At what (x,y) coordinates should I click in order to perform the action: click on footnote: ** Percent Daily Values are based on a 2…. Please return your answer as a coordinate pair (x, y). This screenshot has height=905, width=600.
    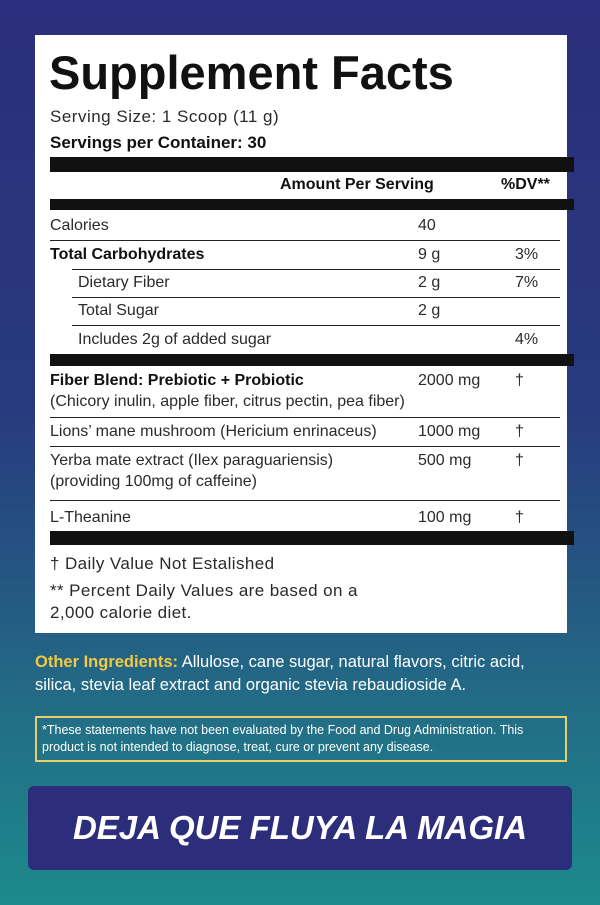
    Looking at the image, I should click on (204, 601).